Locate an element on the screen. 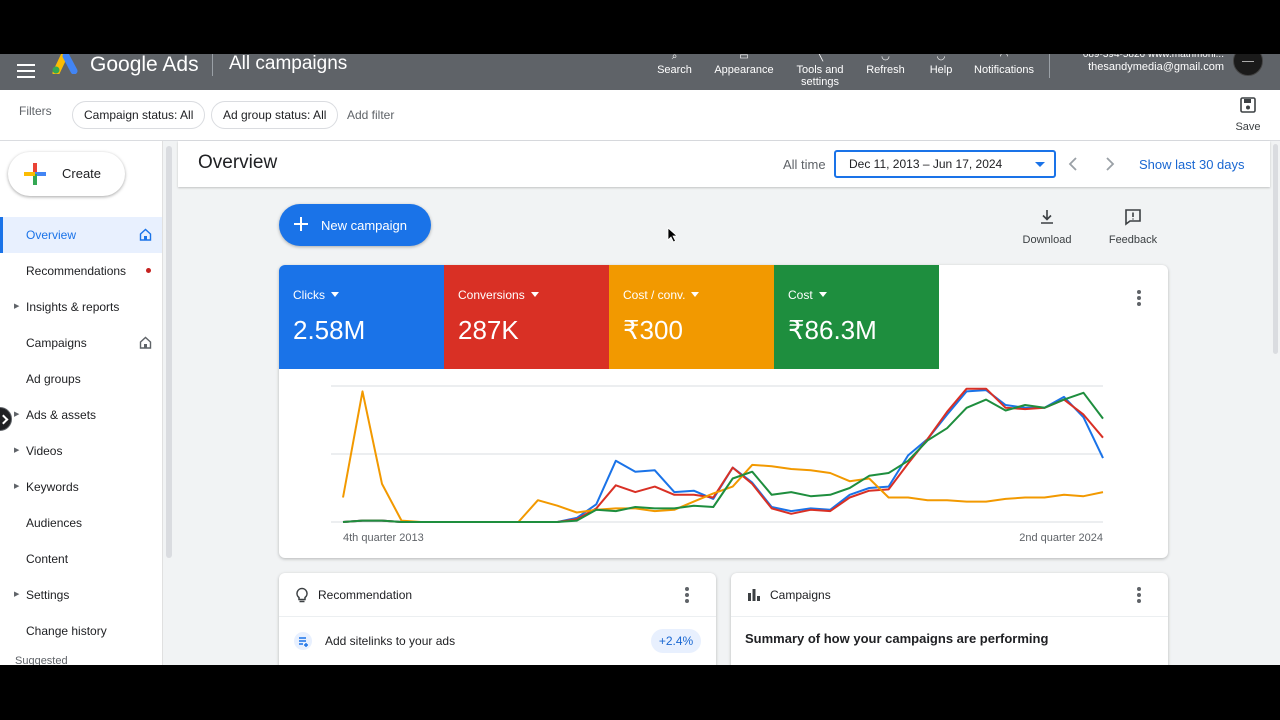 The width and height of the screenshot is (1280, 720). mouse-cursor-icon is located at coordinates (673, 235).